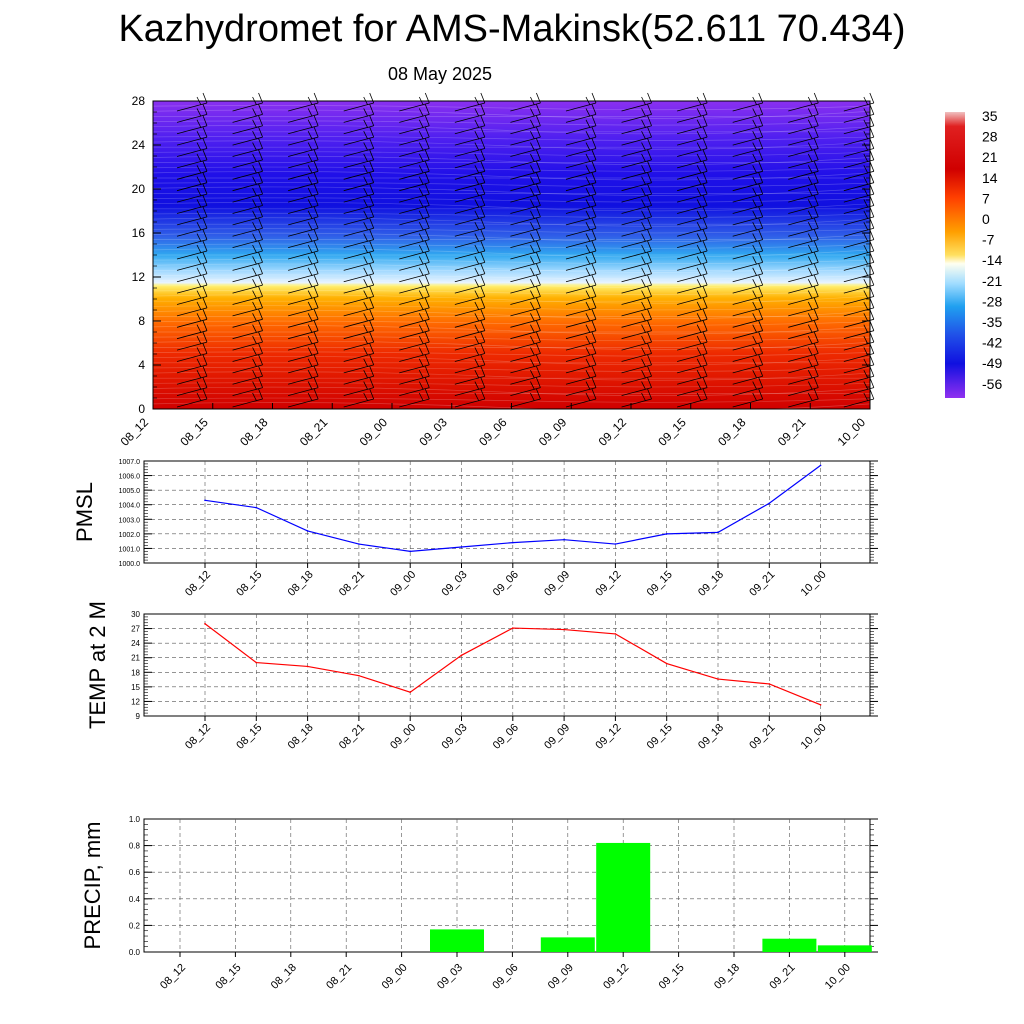  What do you see at coordinates (254, 432) in the screenshot?
I see `x-tick-label: 08_18` at bounding box center [254, 432].